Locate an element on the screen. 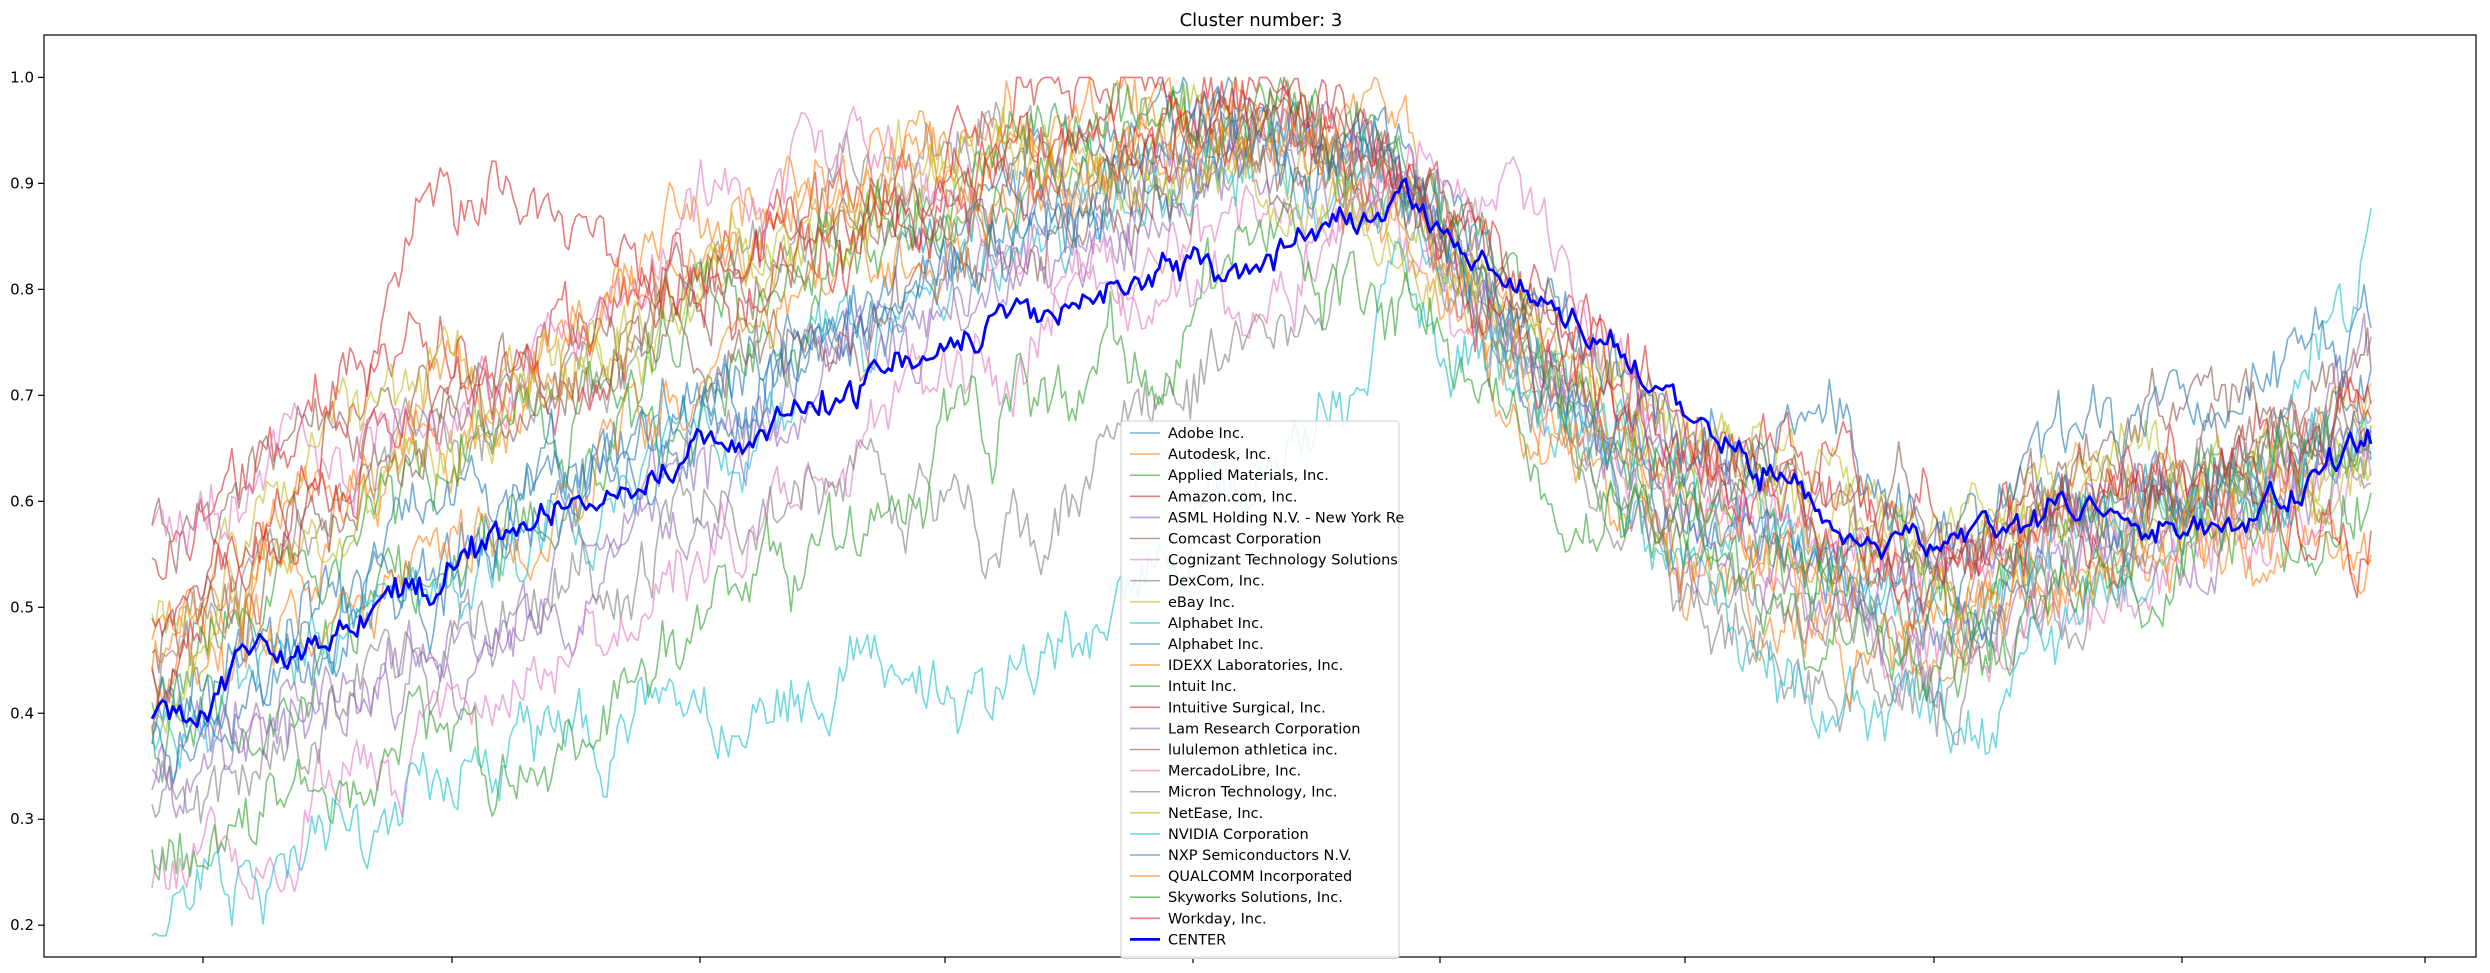 This screenshot has width=2490, height=973. y-tick-label: 0.8 is located at coordinates (22, 289).